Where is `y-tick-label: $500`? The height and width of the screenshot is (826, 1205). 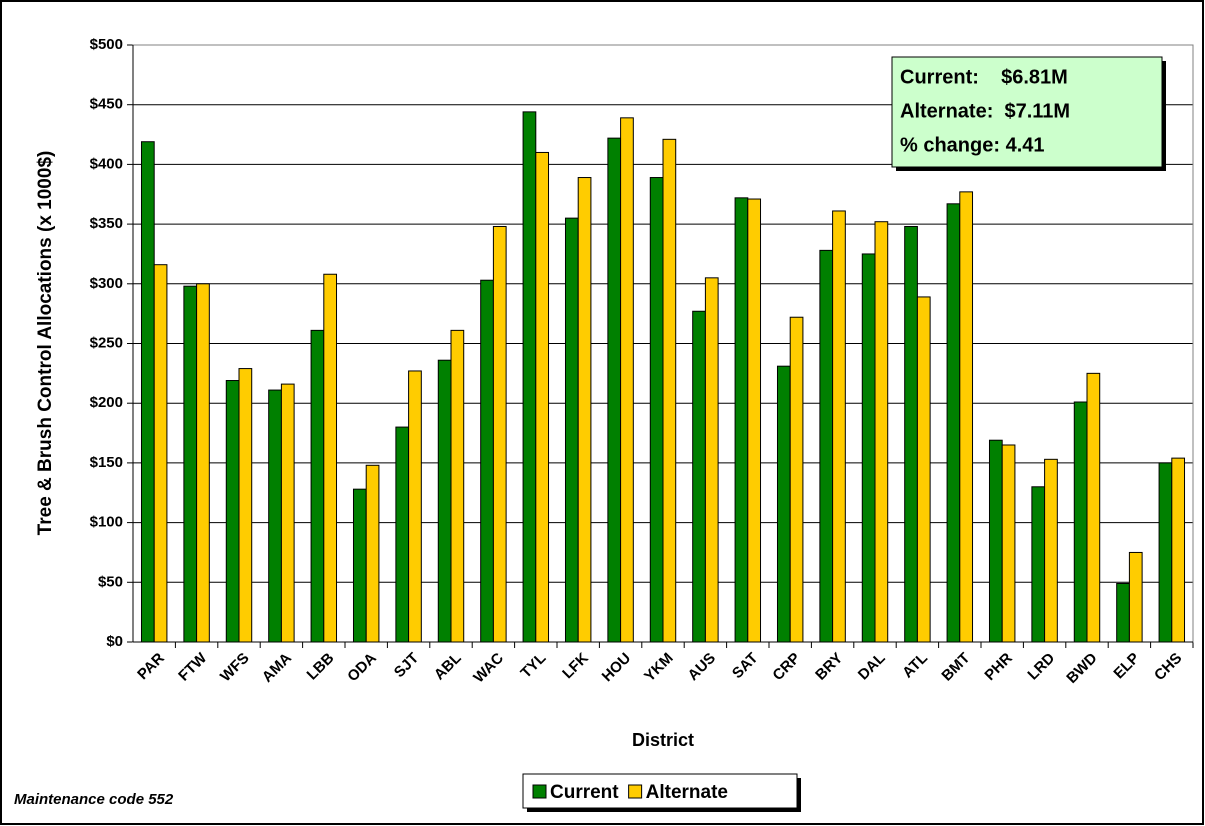
y-tick-label: $500 is located at coordinates (106, 44).